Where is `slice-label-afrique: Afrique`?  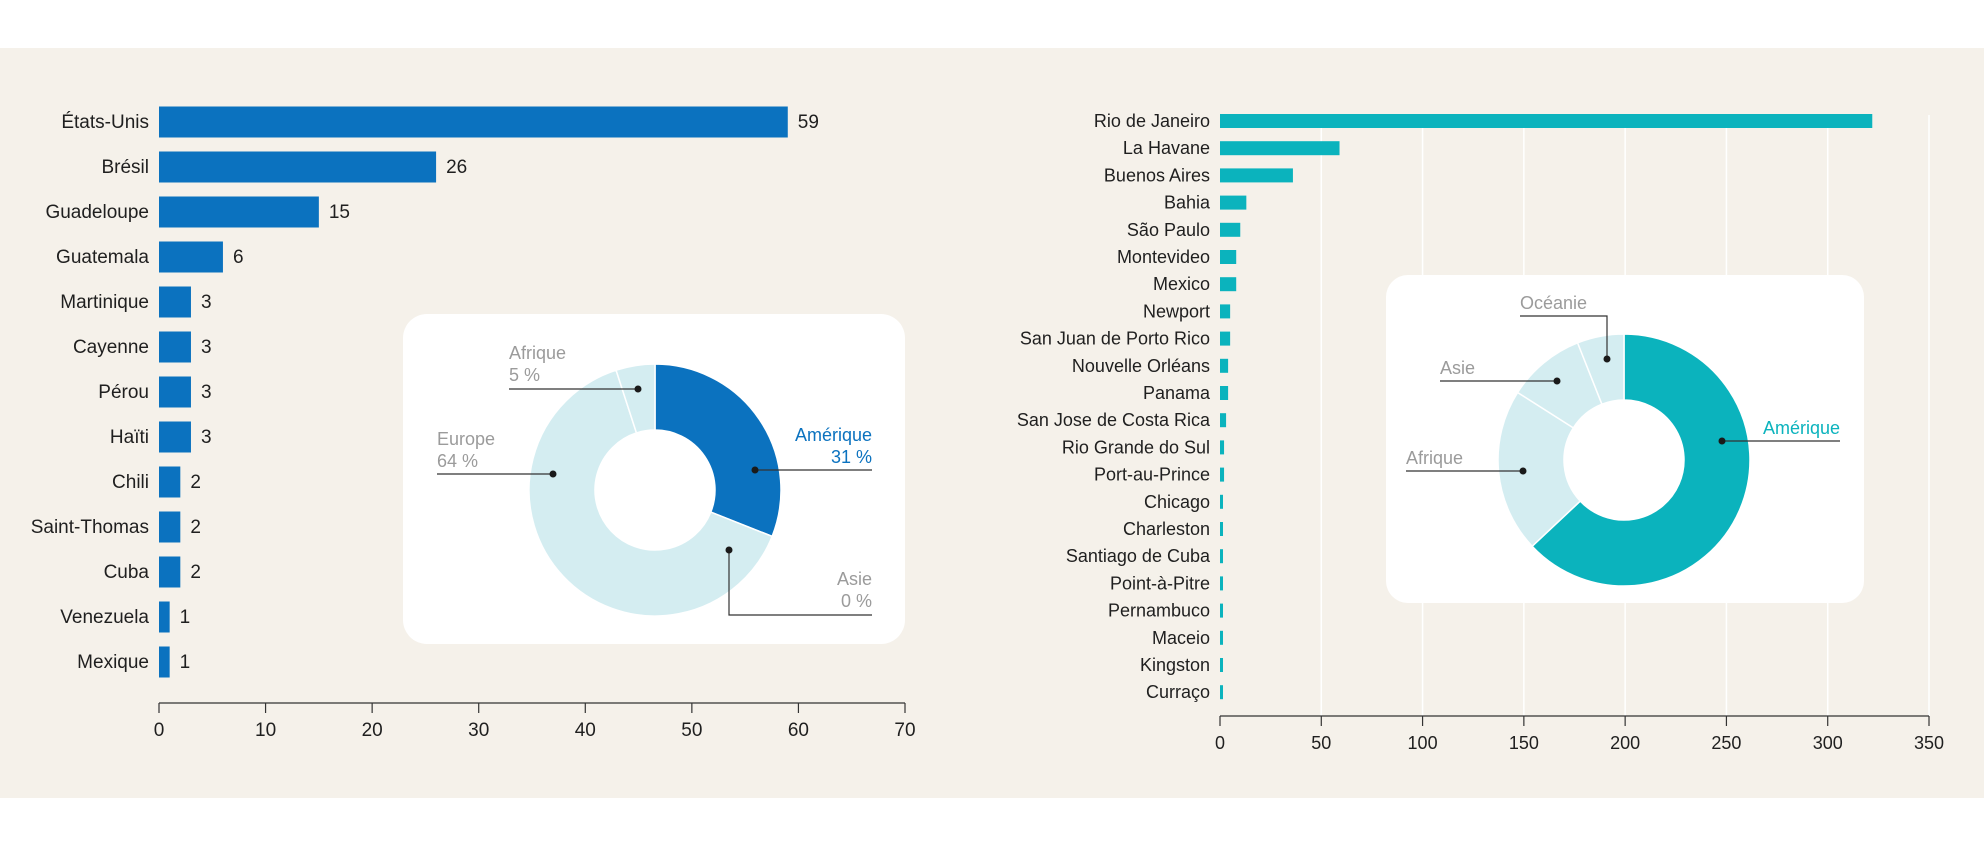 slice-label-afrique: Afrique is located at coordinates (1434, 458).